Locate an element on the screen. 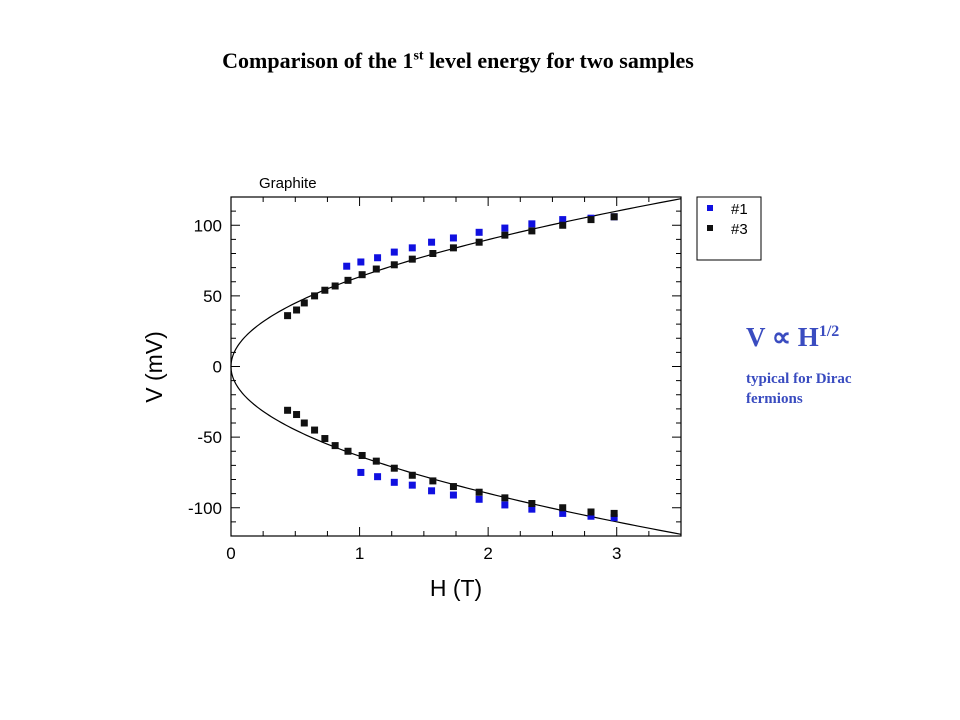 The image size is (960, 720). y-tick-label: 0 is located at coordinates (217, 367).